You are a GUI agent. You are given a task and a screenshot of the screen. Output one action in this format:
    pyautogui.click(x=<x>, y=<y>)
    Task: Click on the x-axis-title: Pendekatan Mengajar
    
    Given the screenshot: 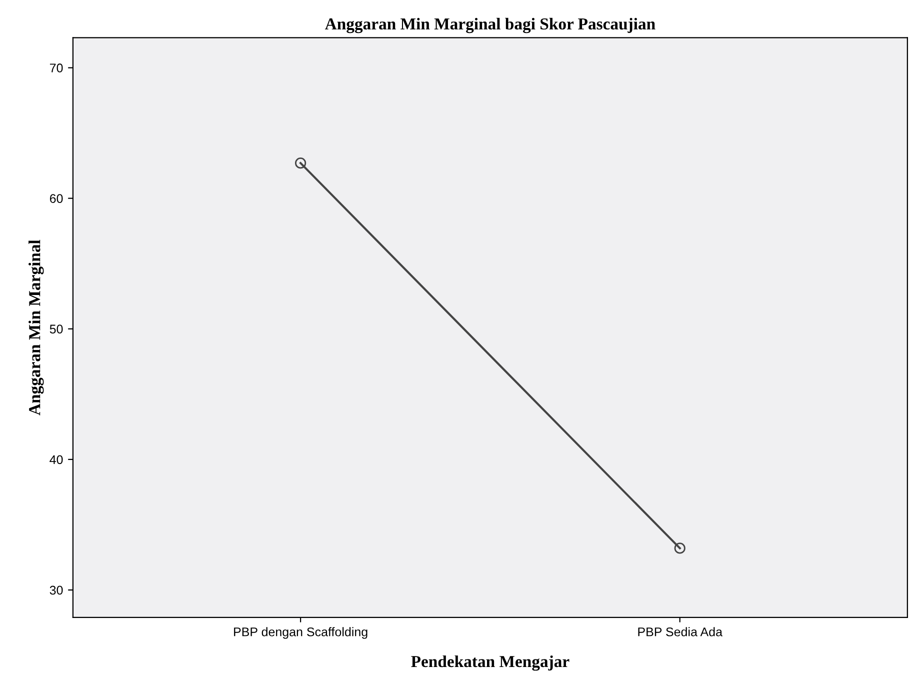 What is the action you would take?
    pyautogui.click(x=490, y=663)
    